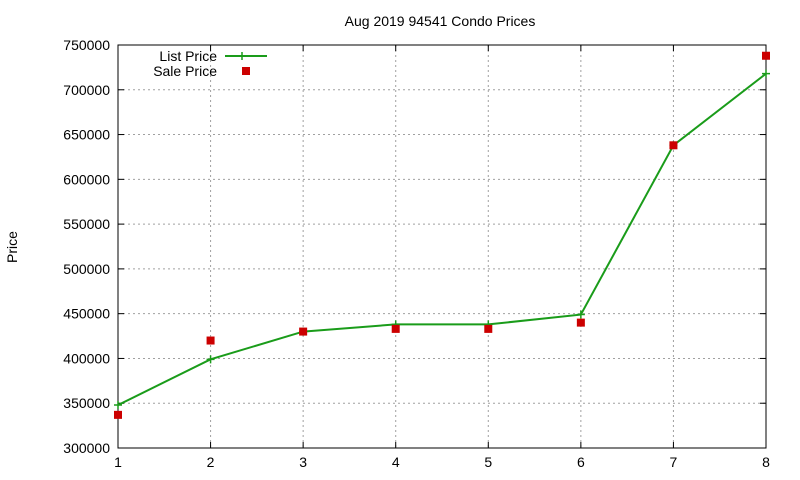  What do you see at coordinates (440, 21) in the screenshot?
I see `chart-title: Aug 2019 94541 Condo Prices` at bounding box center [440, 21].